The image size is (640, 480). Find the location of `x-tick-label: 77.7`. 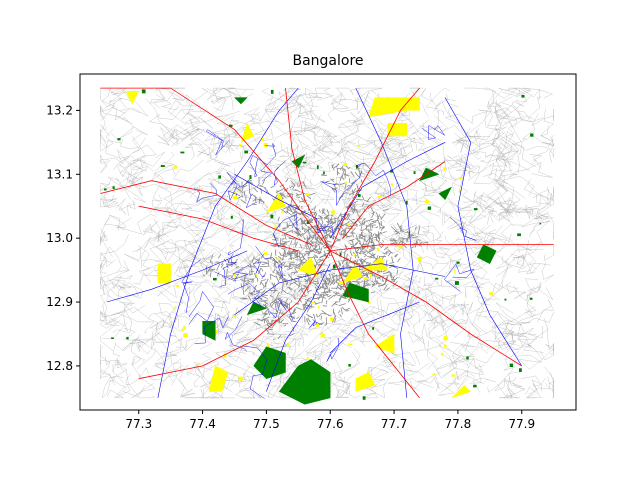

x-tick-label: 77.7 is located at coordinates (394, 424).